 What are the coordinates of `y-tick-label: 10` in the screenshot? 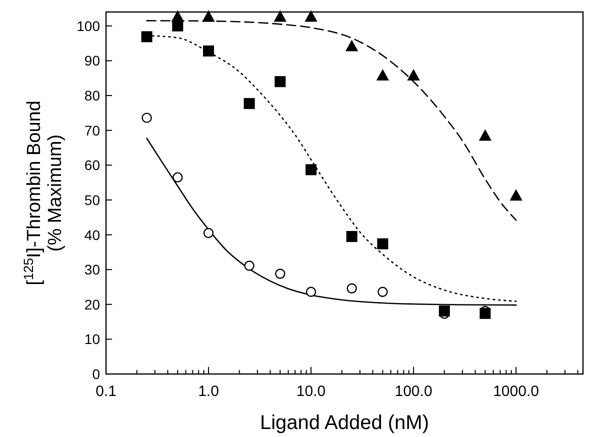 It's located at (92, 339).